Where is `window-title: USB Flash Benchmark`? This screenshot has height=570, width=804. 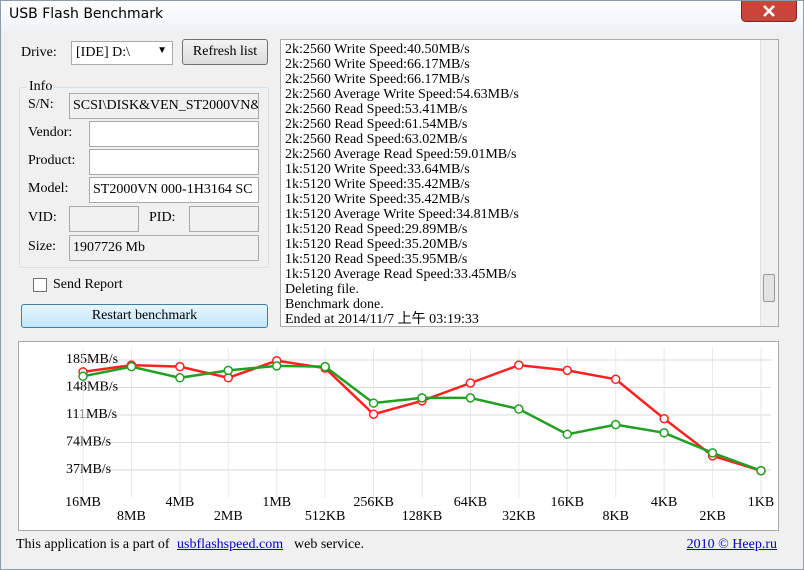 window-title: USB Flash Benchmark is located at coordinates (86, 14).